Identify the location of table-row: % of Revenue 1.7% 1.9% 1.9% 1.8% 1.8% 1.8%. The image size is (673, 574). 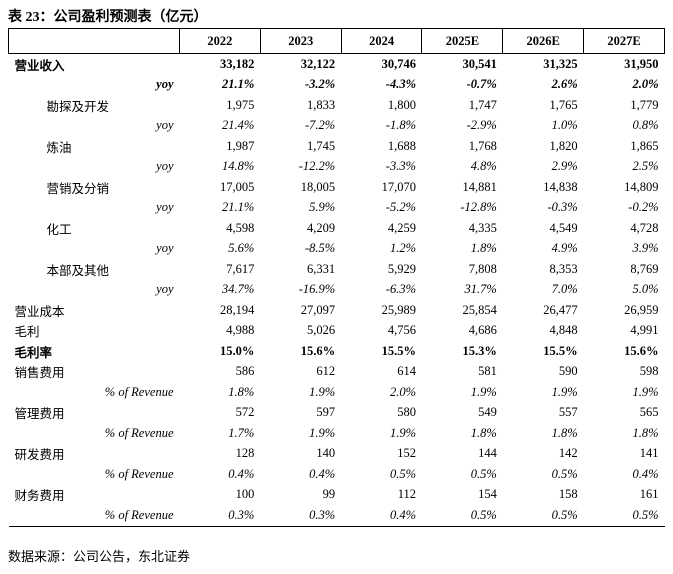
(337, 433).